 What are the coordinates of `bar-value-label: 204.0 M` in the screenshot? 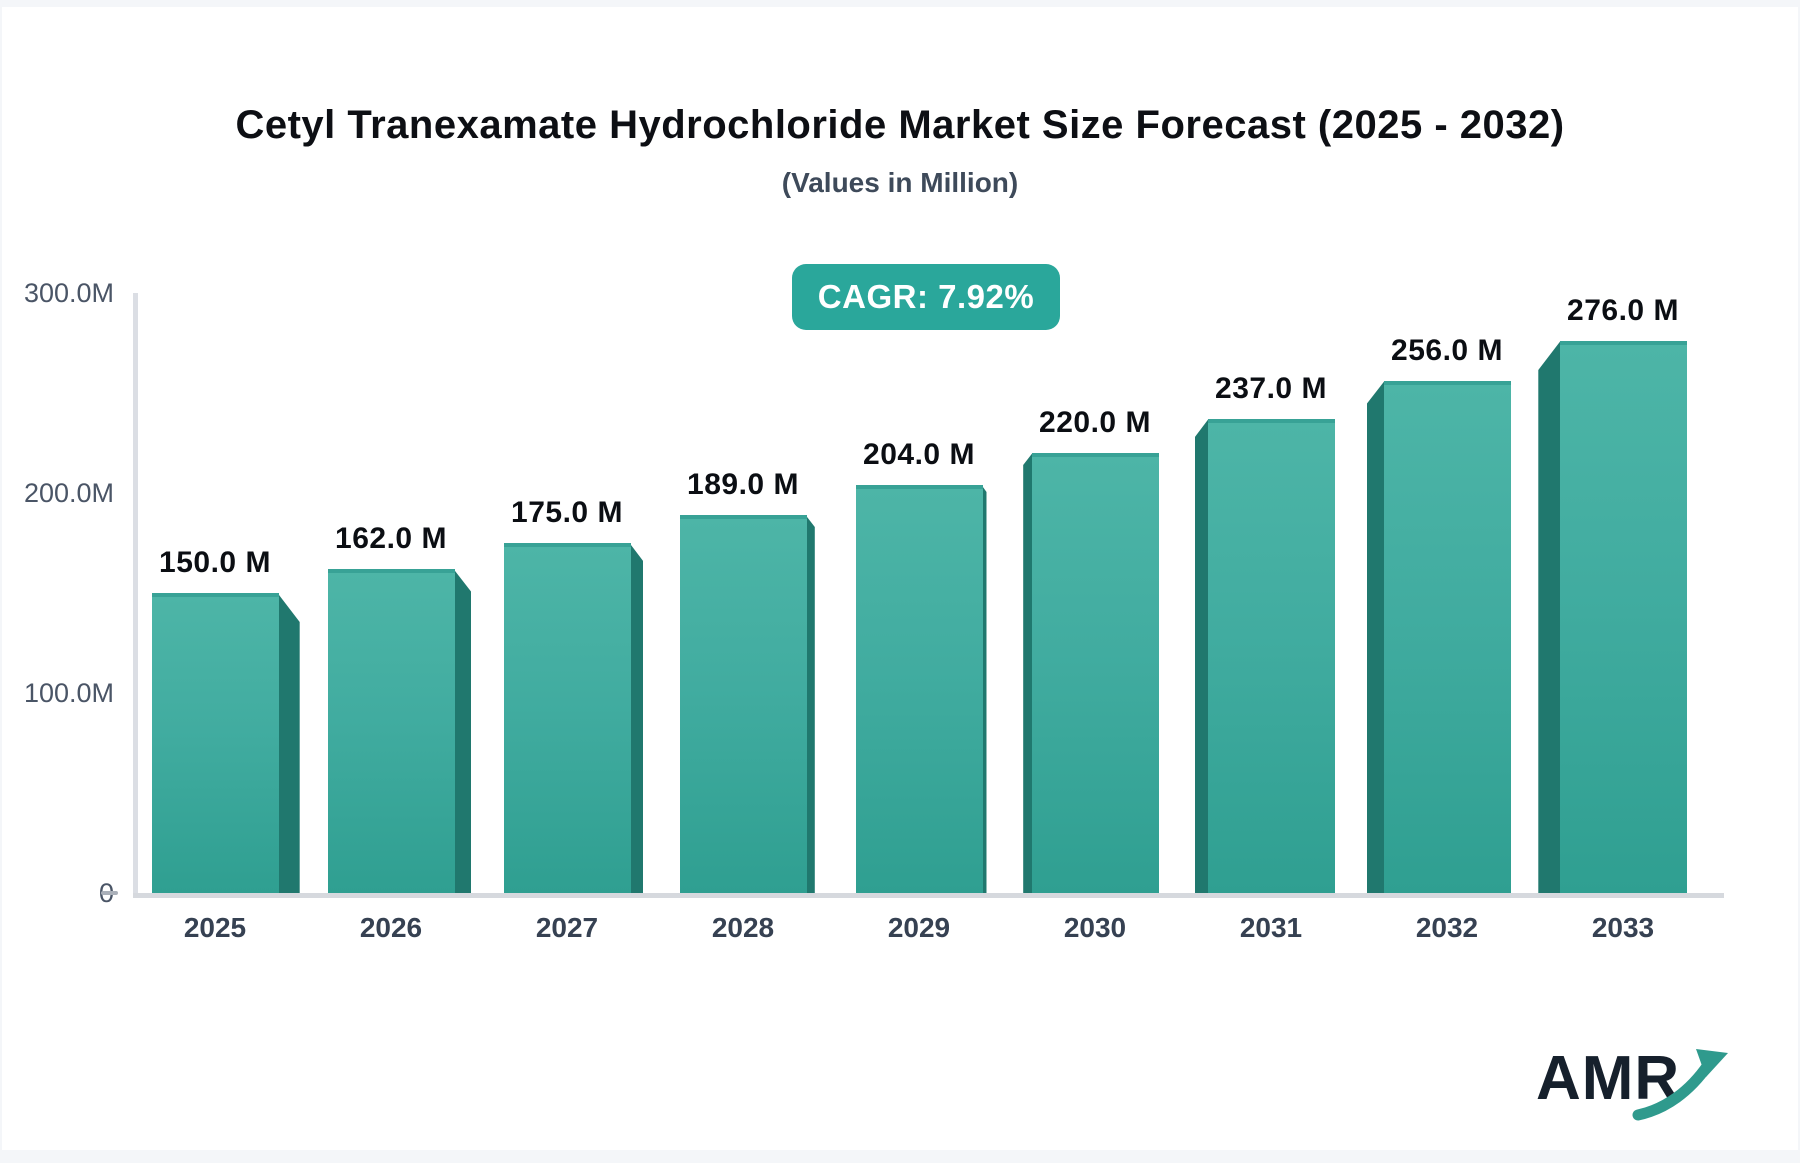 It's located at (919, 454).